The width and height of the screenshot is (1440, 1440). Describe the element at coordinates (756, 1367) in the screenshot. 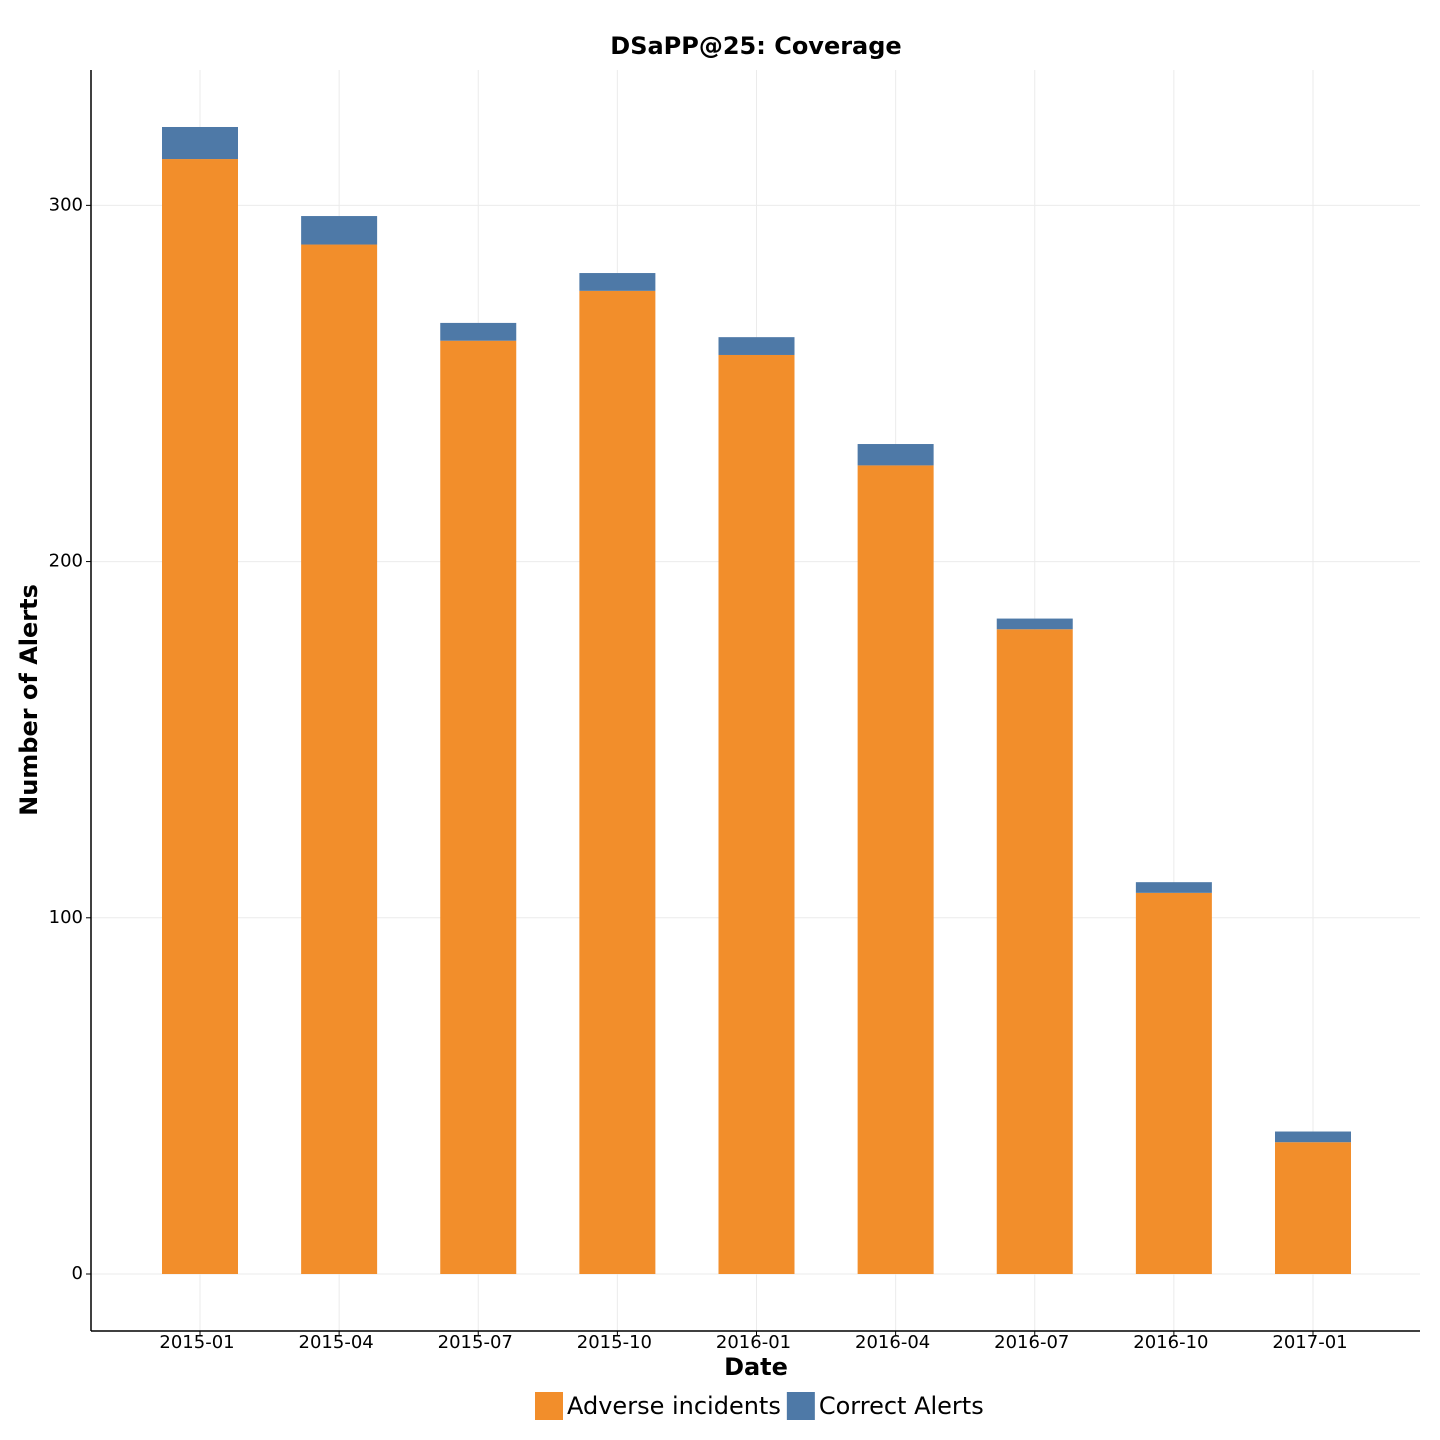

I see `x-axis-label: Date` at that location.